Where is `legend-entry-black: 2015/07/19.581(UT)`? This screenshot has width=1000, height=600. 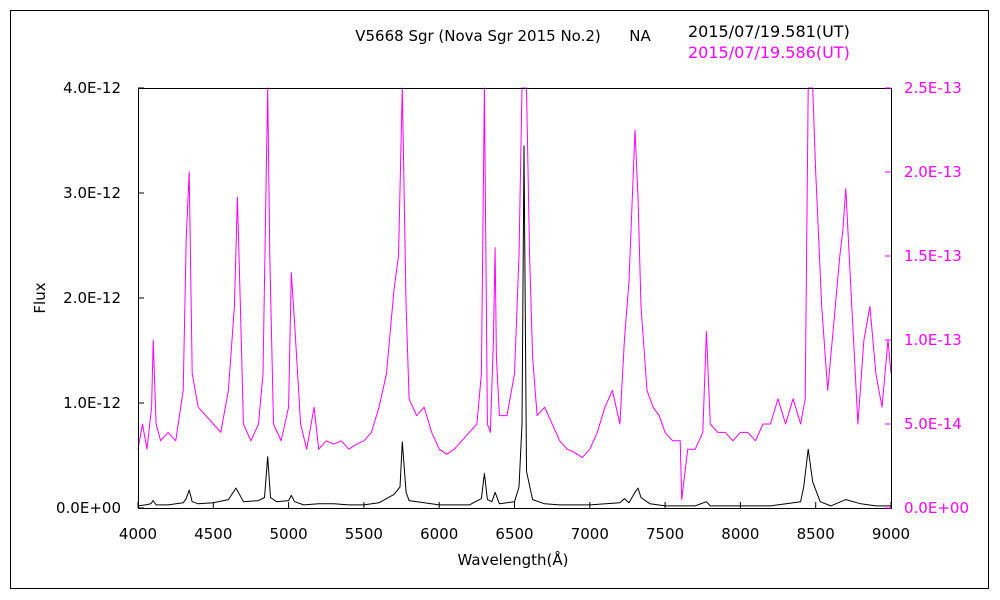 legend-entry-black: 2015/07/19.581(UT) is located at coordinates (769, 31).